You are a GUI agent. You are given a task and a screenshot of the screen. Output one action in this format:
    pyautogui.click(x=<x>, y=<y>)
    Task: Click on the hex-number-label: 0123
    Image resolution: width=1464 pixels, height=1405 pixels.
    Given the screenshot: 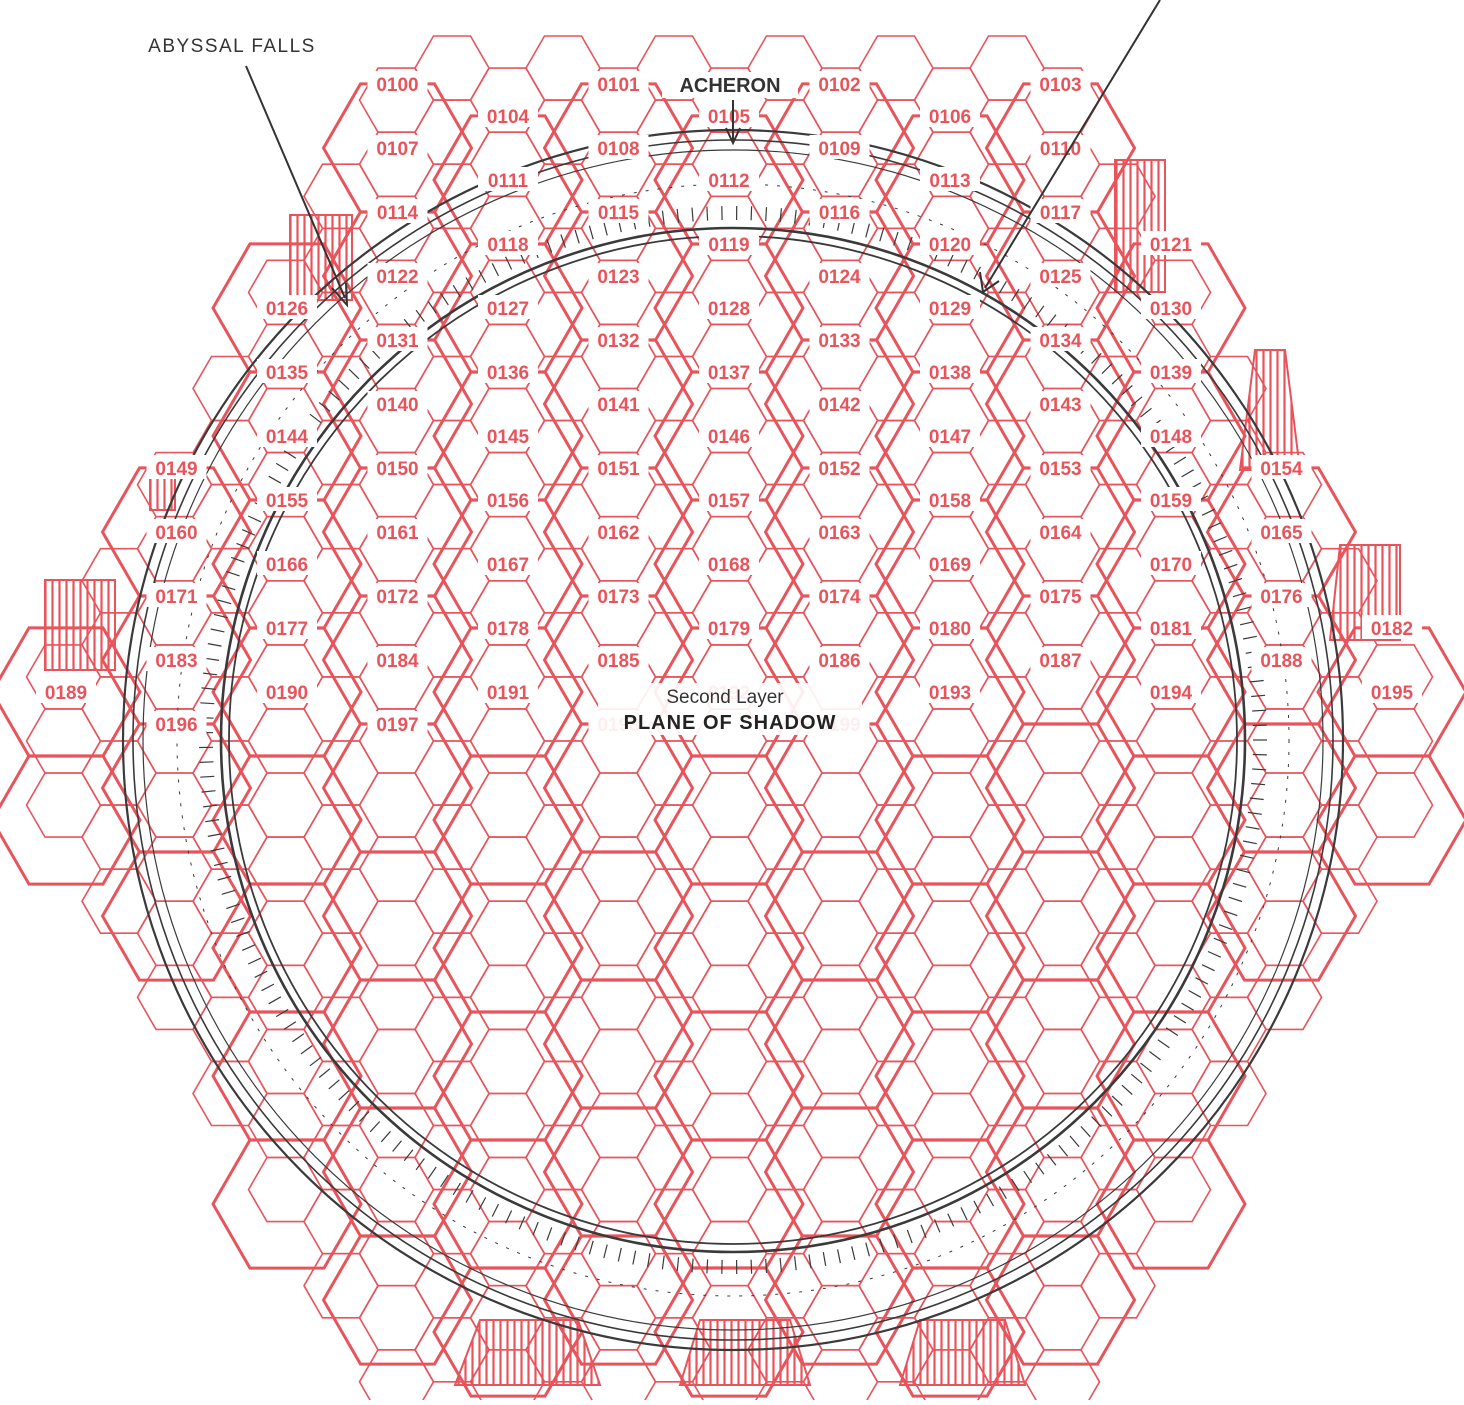 What is the action you would take?
    pyautogui.click(x=618, y=277)
    